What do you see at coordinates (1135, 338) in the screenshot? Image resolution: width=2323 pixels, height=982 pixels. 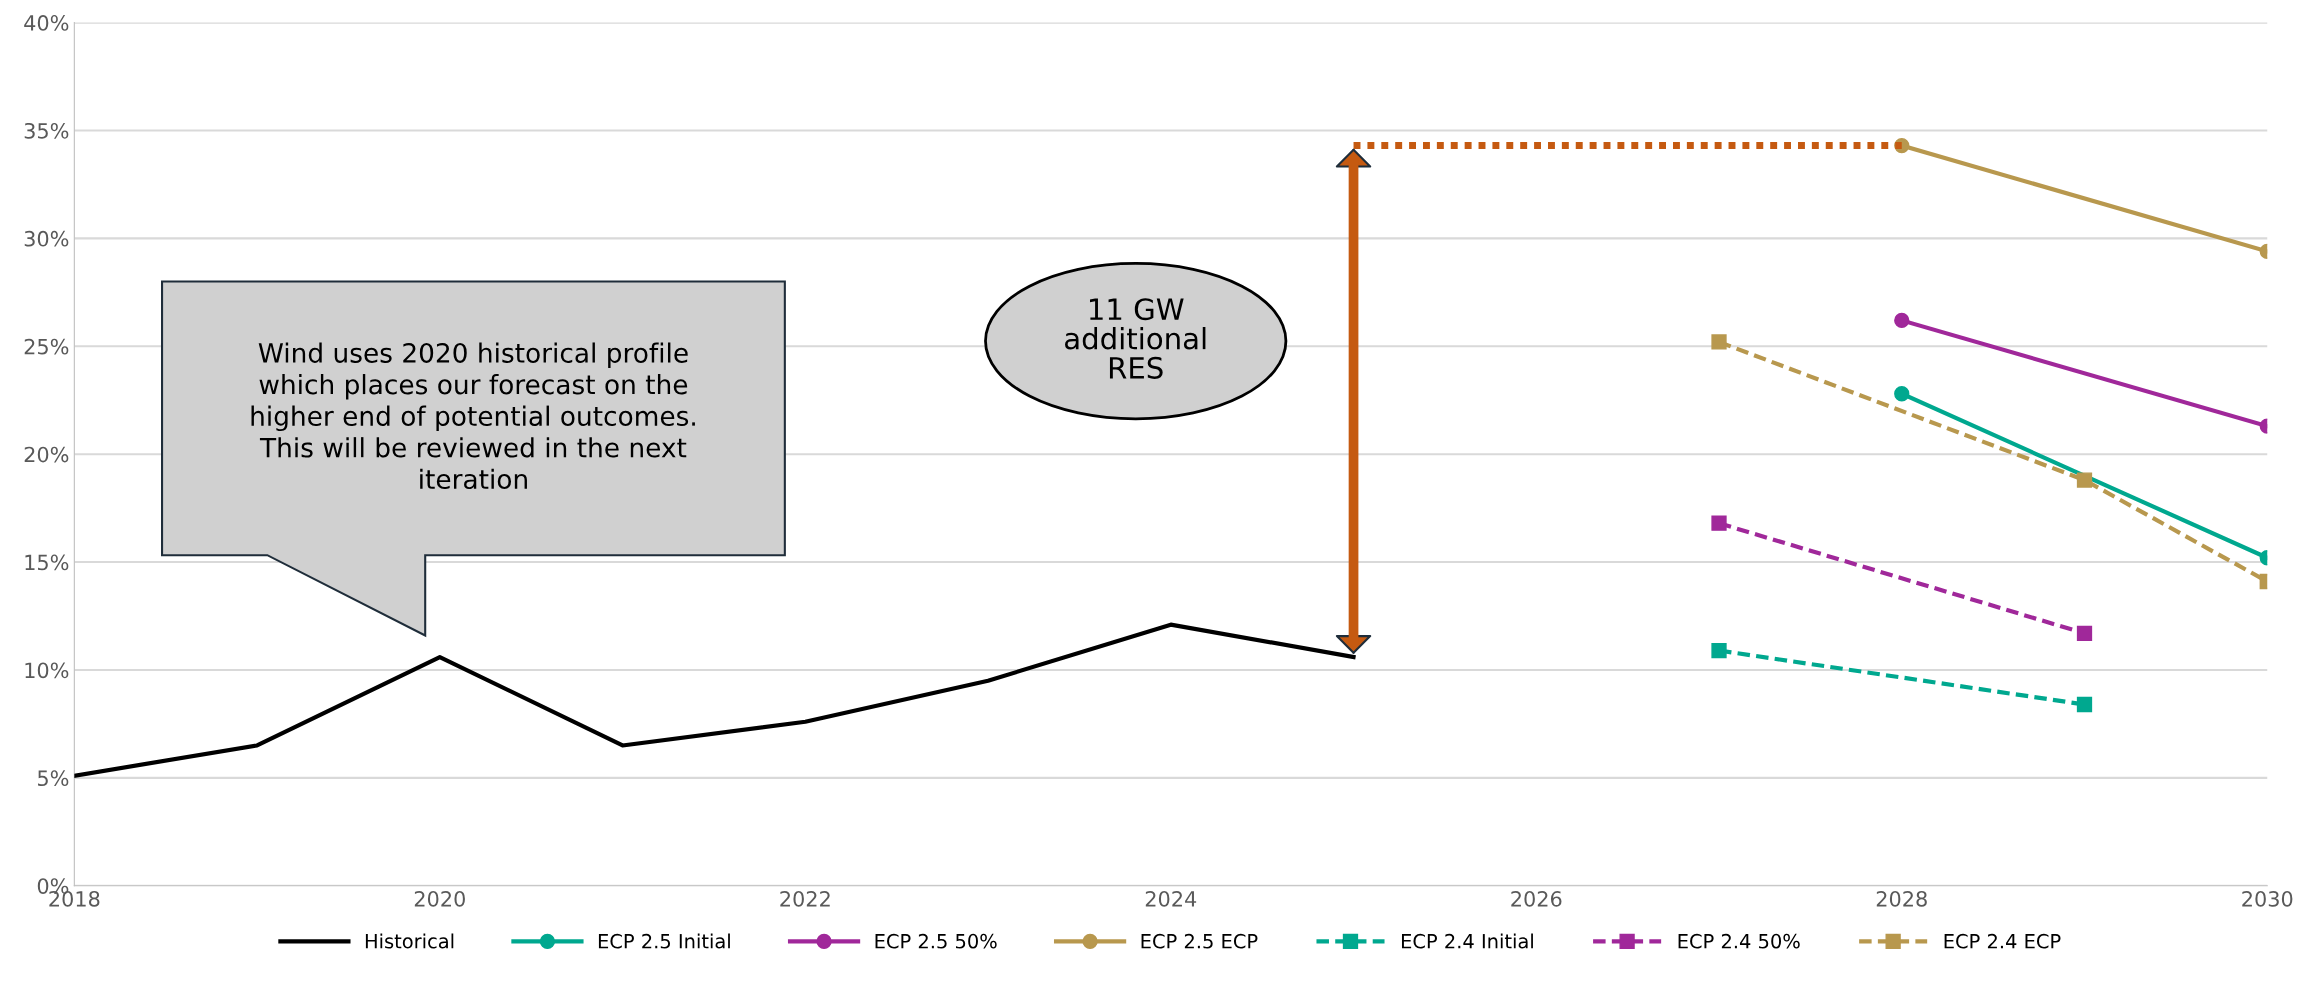 I see `annotation: 11 GW additional RES` at bounding box center [1135, 338].